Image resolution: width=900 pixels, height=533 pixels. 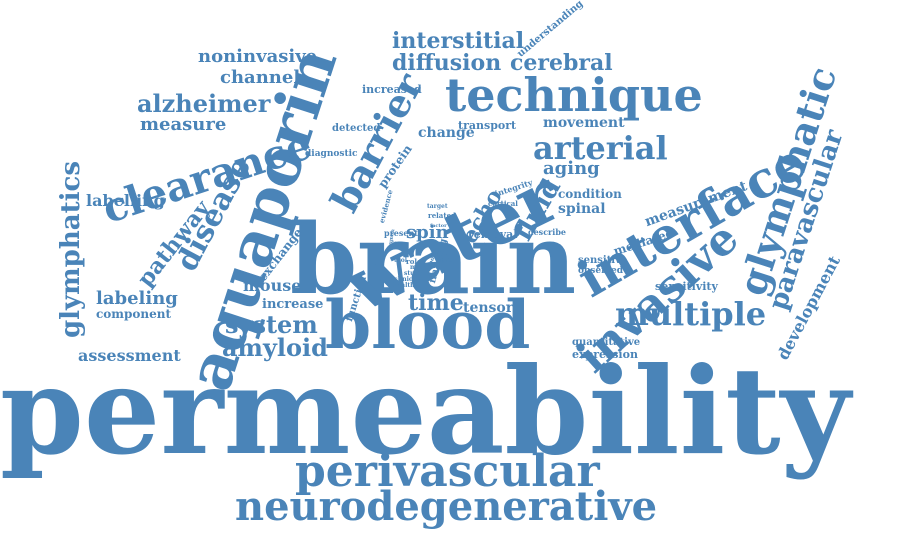 I want to click on word-sensitive: sensitive, so click(x=603, y=260).